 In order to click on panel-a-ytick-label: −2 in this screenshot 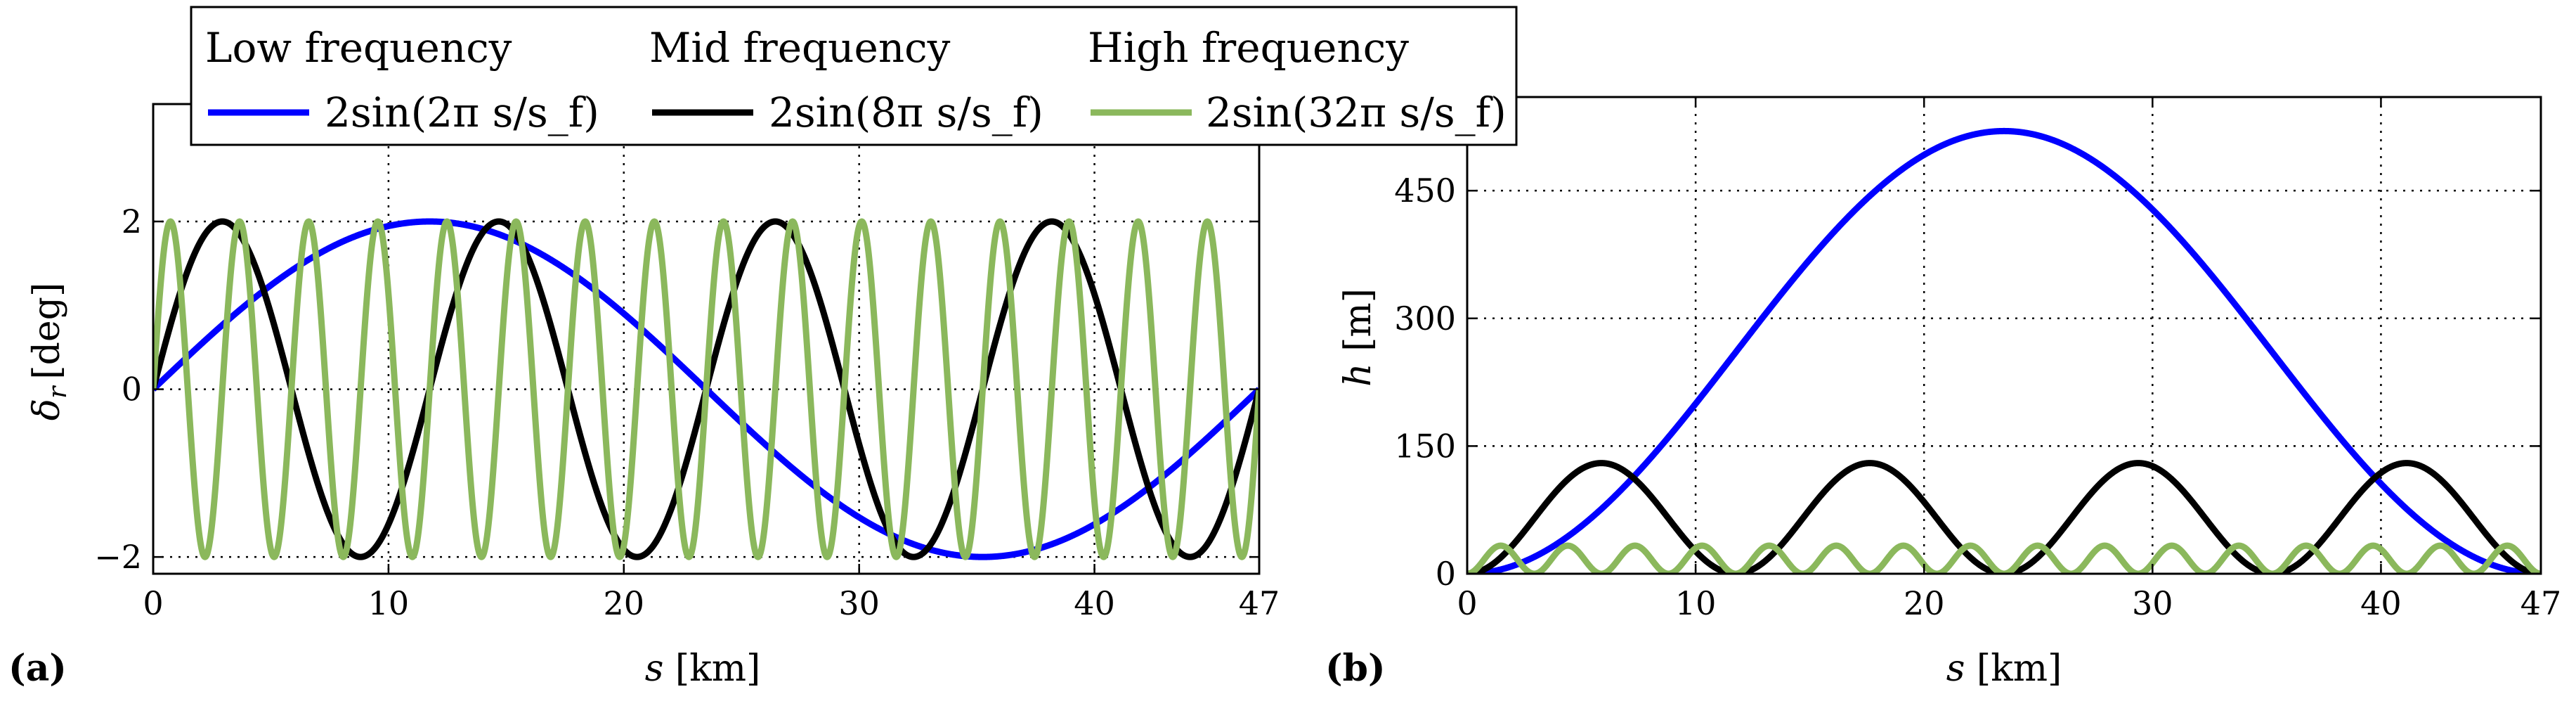, I will do `click(118, 557)`.